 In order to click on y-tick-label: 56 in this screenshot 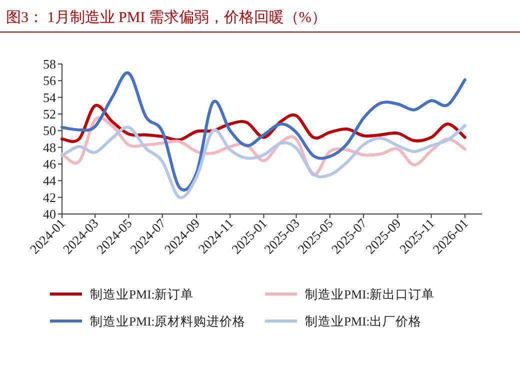, I will do `click(49, 80)`.